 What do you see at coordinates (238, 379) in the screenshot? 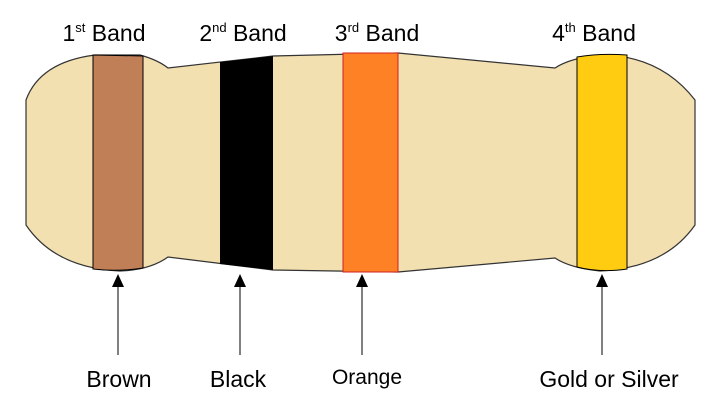
I see `band-2-color-label: Black` at bounding box center [238, 379].